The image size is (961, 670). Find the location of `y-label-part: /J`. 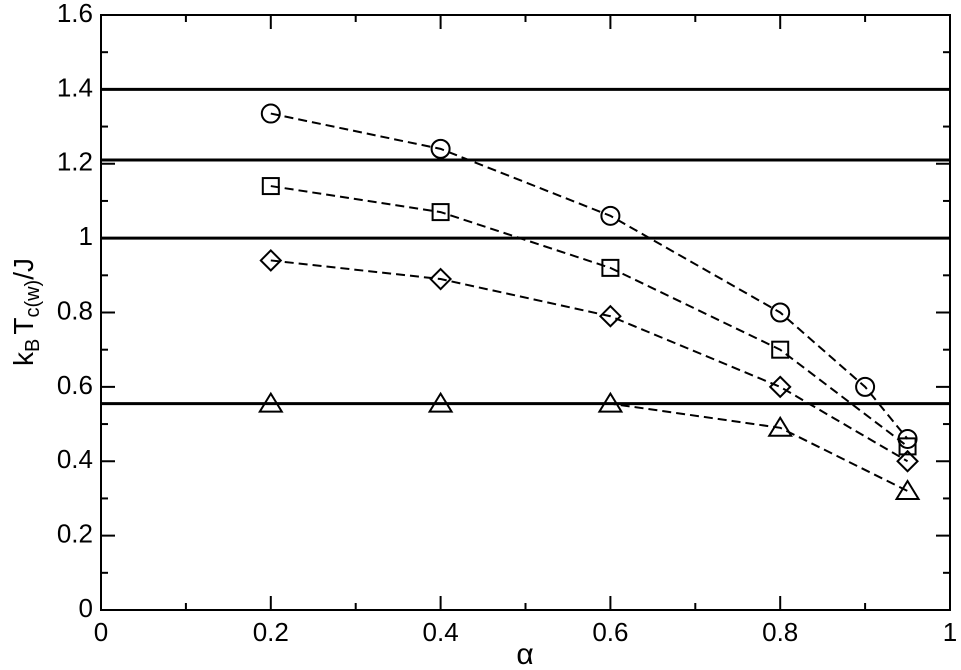

y-label-part: /J is located at coordinates (23, 269).